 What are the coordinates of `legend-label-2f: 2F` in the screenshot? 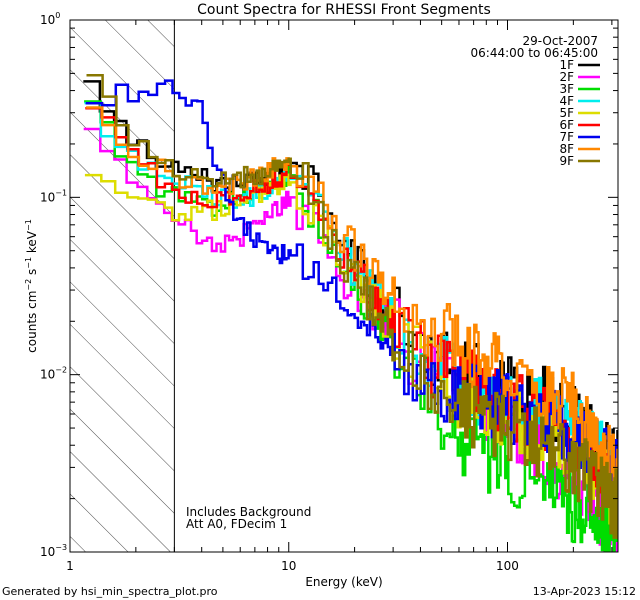 It's located at (566, 77).